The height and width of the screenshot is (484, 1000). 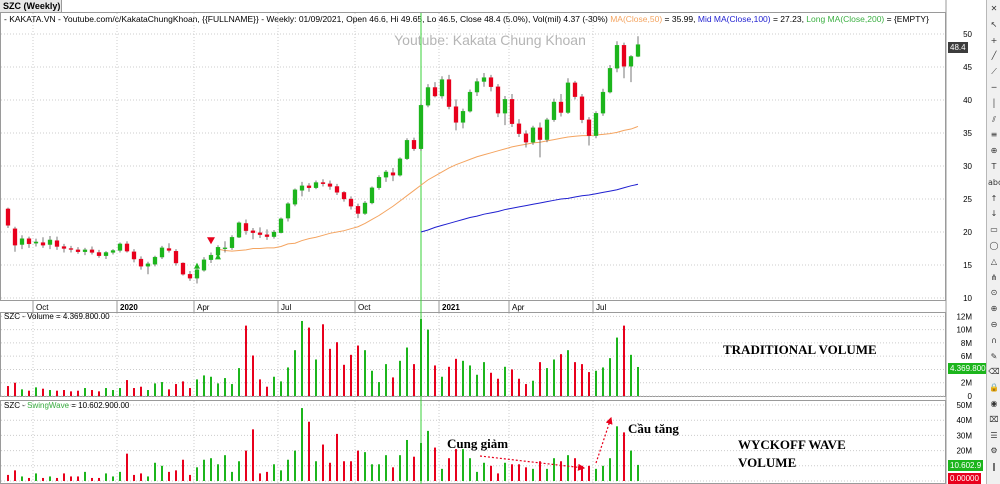 What do you see at coordinates (994, 451) in the screenshot?
I see `settings-icon: ⚙` at bounding box center [994, 451].